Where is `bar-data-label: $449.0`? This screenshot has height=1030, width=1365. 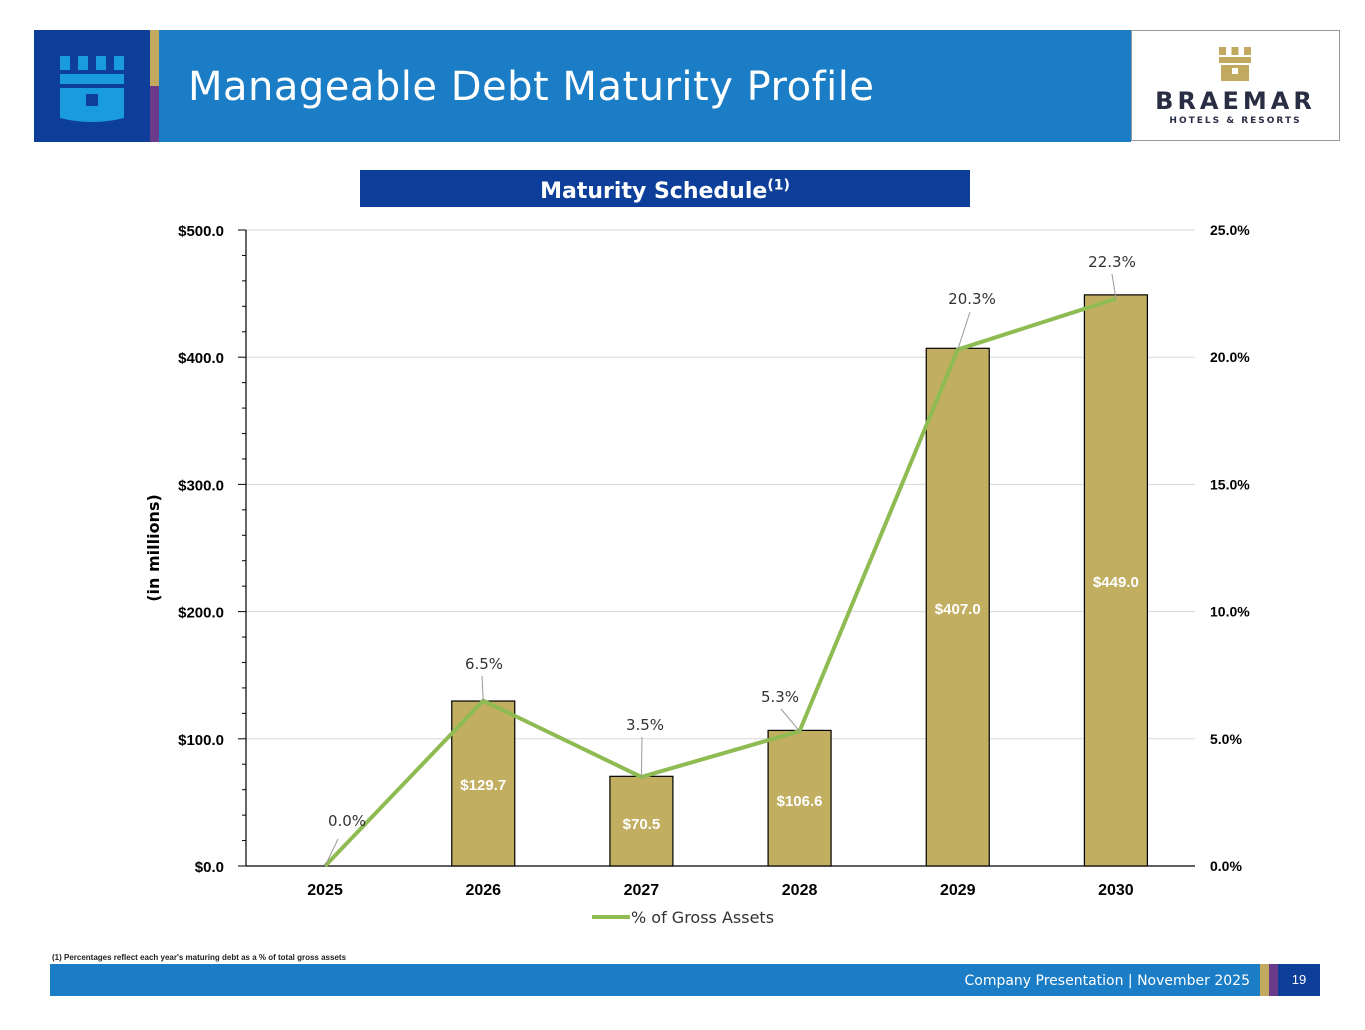
bar-data-label: $449.0 is located at coordinates (1116, 582).